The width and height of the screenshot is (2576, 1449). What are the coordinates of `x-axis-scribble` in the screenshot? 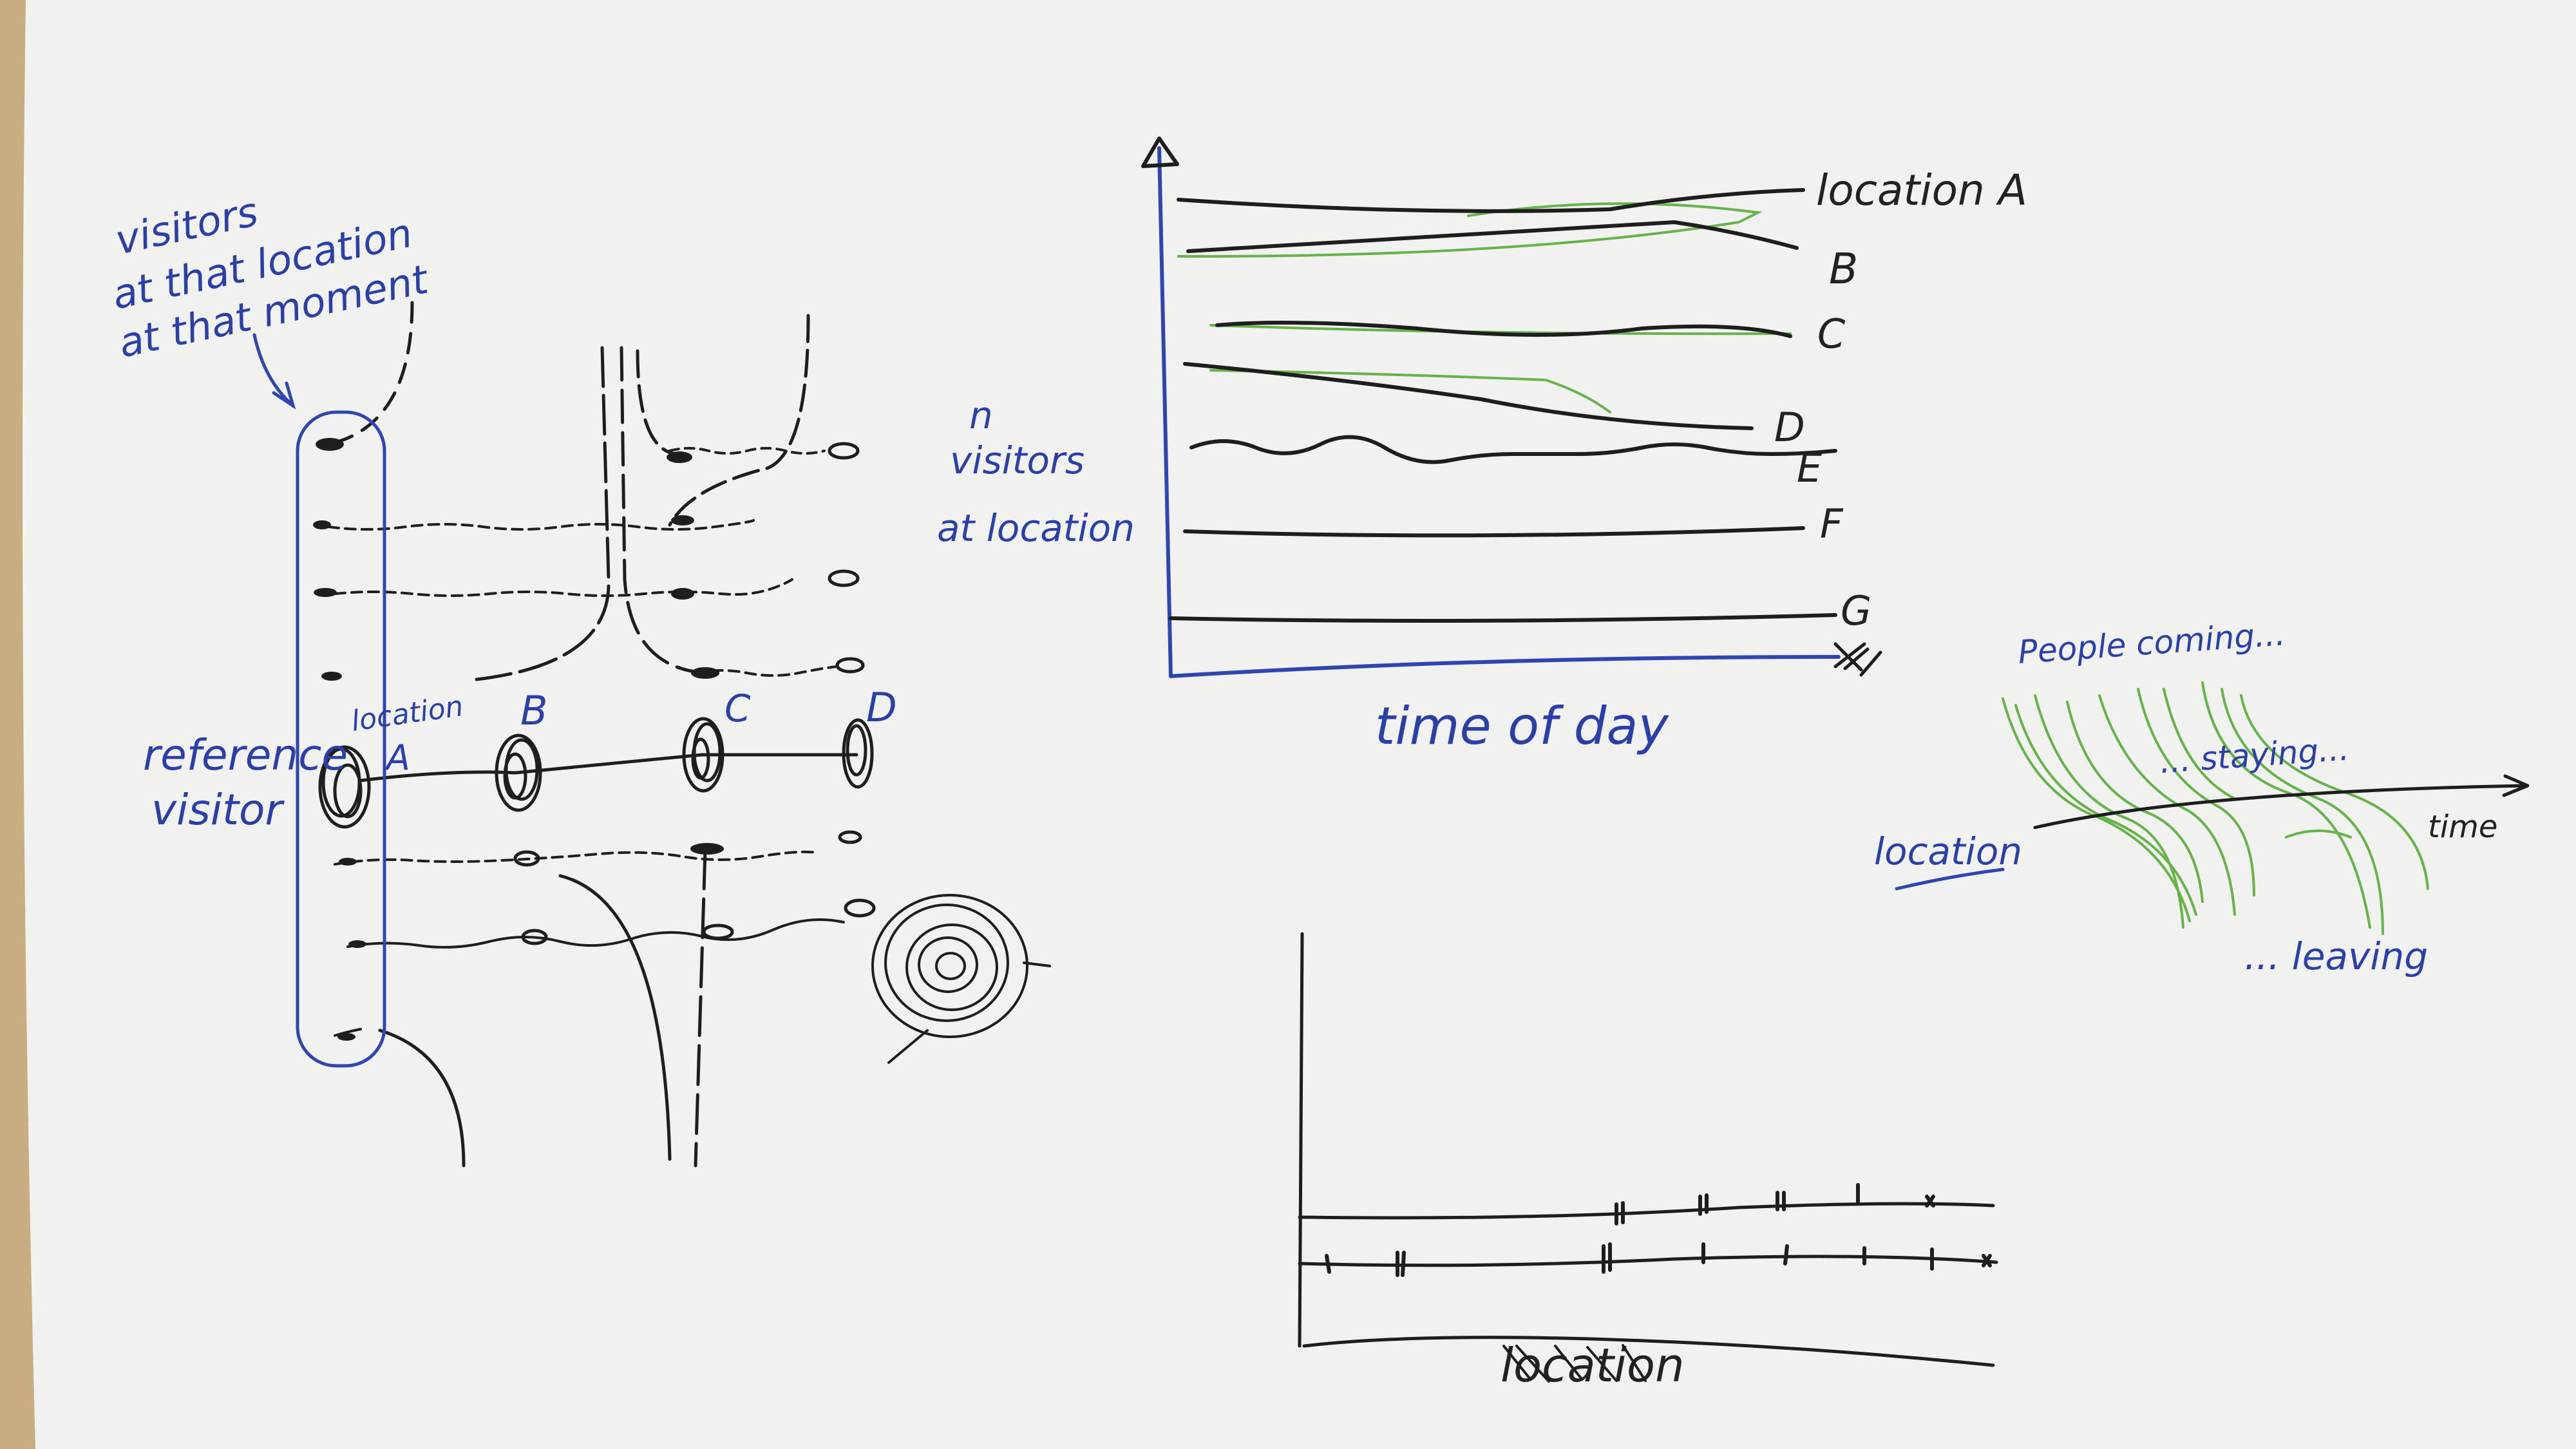 It's located at (1857, 659).